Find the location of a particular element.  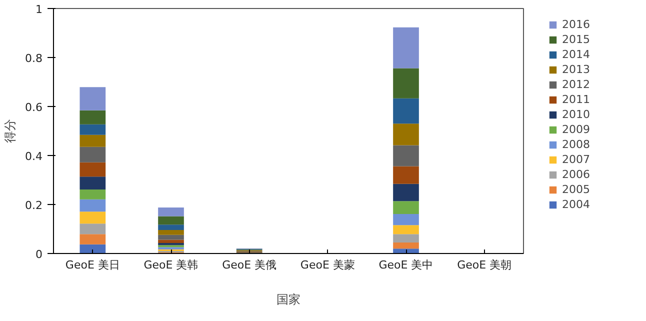

x-tick-label: GeoE 美中 is located at coordinates (406, 265).